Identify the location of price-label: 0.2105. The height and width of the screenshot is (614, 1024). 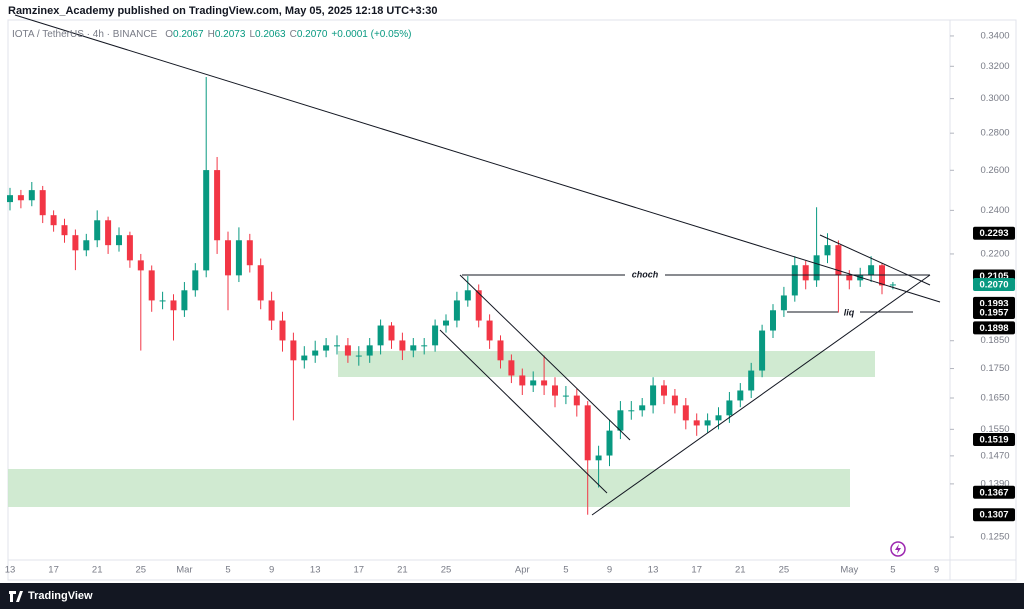
(994, 276).